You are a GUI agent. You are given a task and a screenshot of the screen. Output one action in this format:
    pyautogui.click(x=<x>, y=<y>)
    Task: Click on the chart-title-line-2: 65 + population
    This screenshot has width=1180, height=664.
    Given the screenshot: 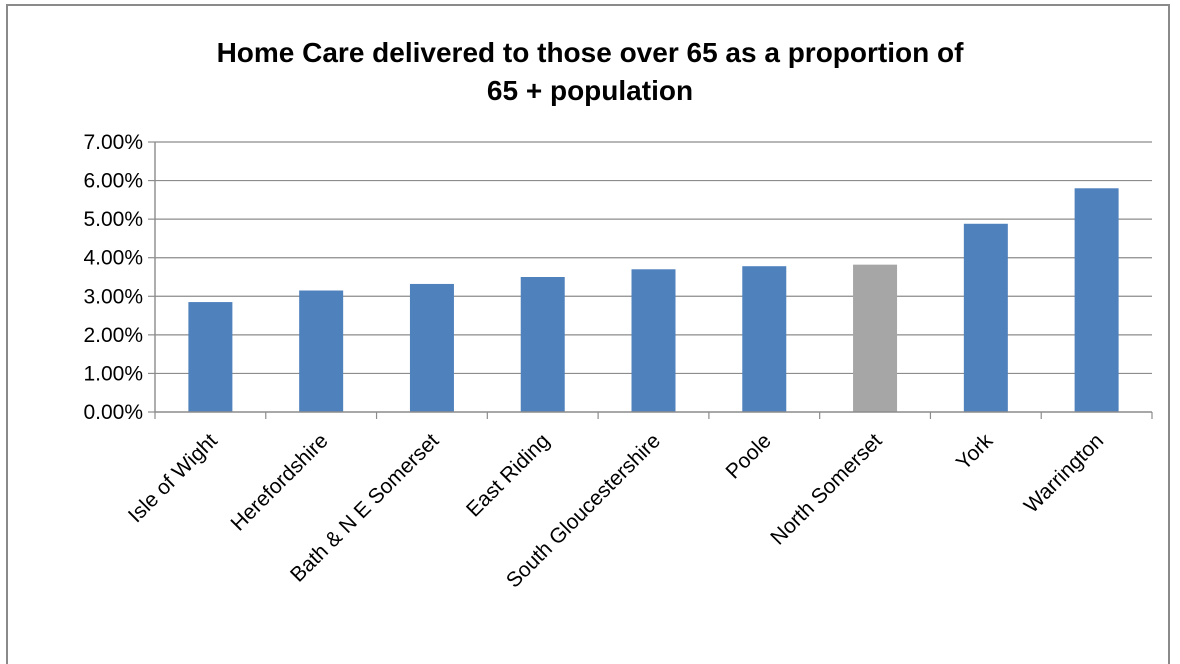 What is the action you would take?
    pyautogui.click(x=590, y=90)
    